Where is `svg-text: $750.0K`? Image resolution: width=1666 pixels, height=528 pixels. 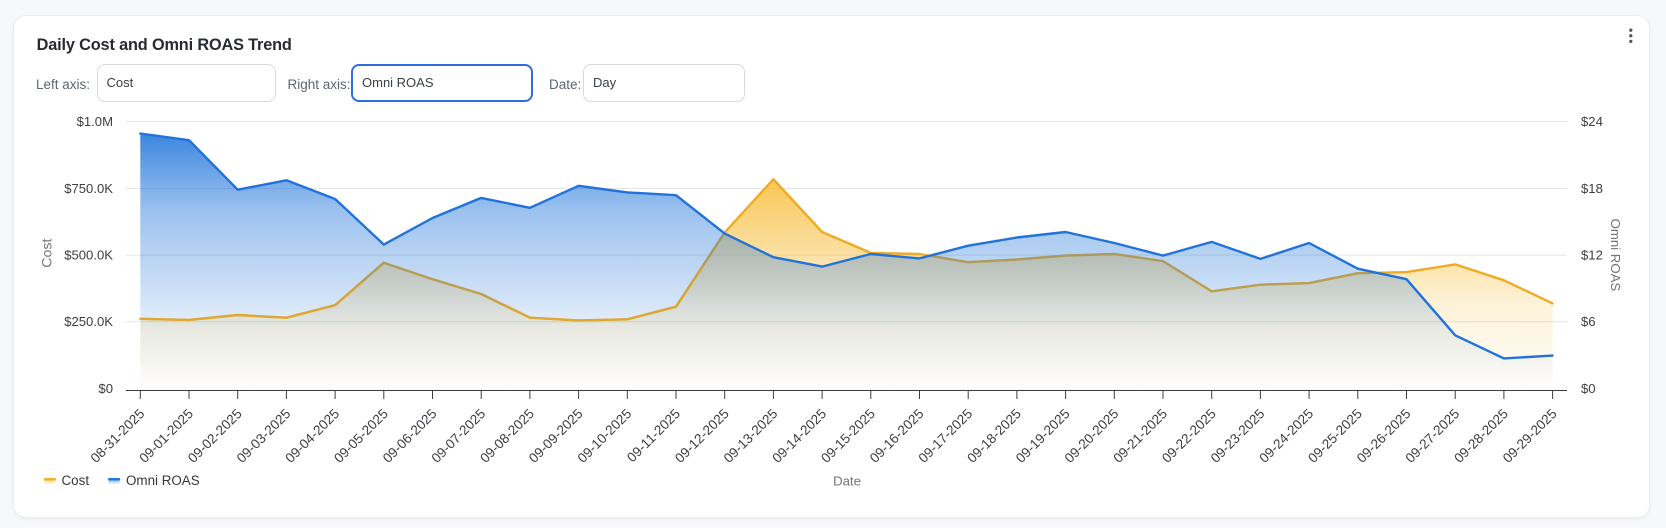
svg-text: $750.0K is located at coordinates (88, 188).